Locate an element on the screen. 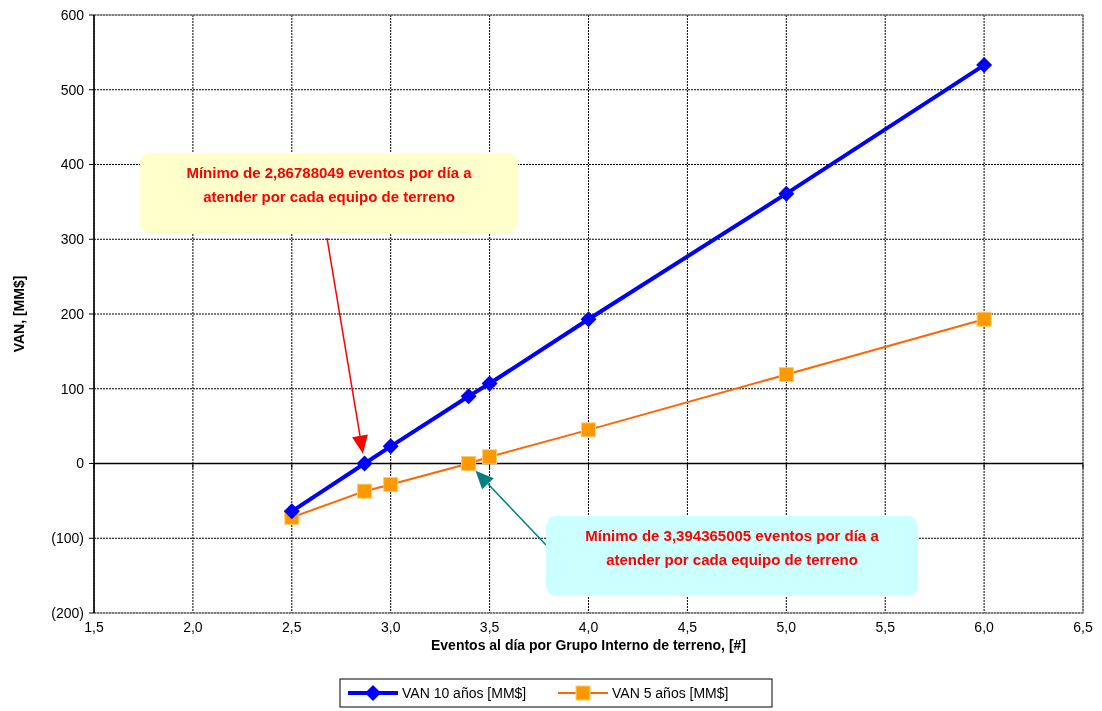 This screenshot has height=711, width=1102. y-tick-label: 300 is located at coordinates (72, 239).